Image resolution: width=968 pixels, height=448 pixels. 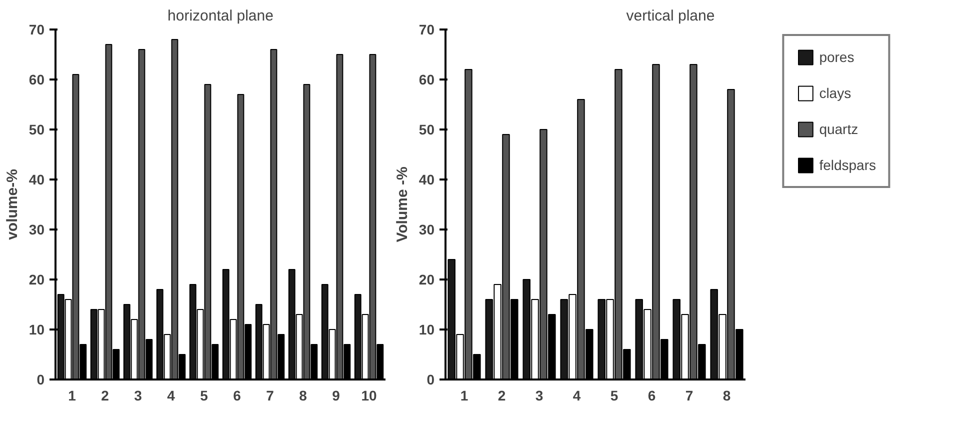 What do you see at coordinates (838, 129) in the screenshot?
I see `legend-label: quartz` at bounding box center [838, 129].